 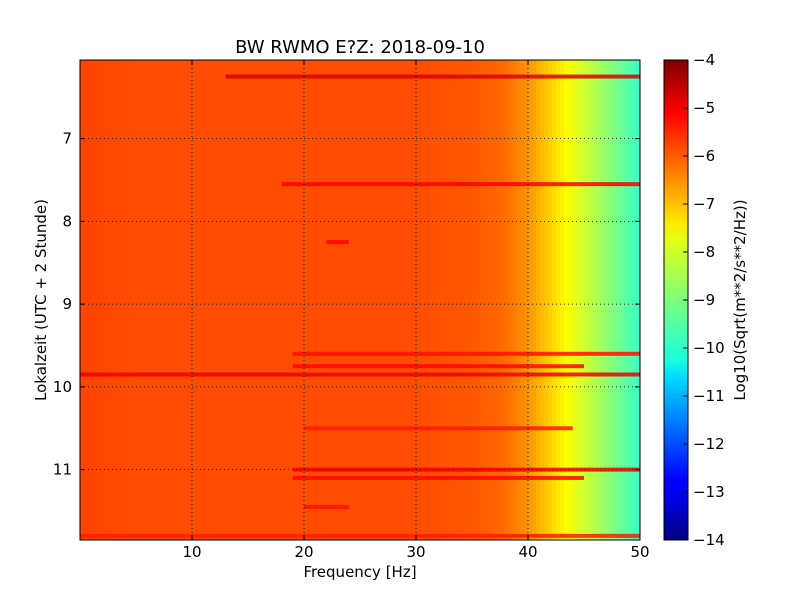 I want to click on chart-title: BW RWMO E?Z: 2018-09-10, so click(x=360, y=47).